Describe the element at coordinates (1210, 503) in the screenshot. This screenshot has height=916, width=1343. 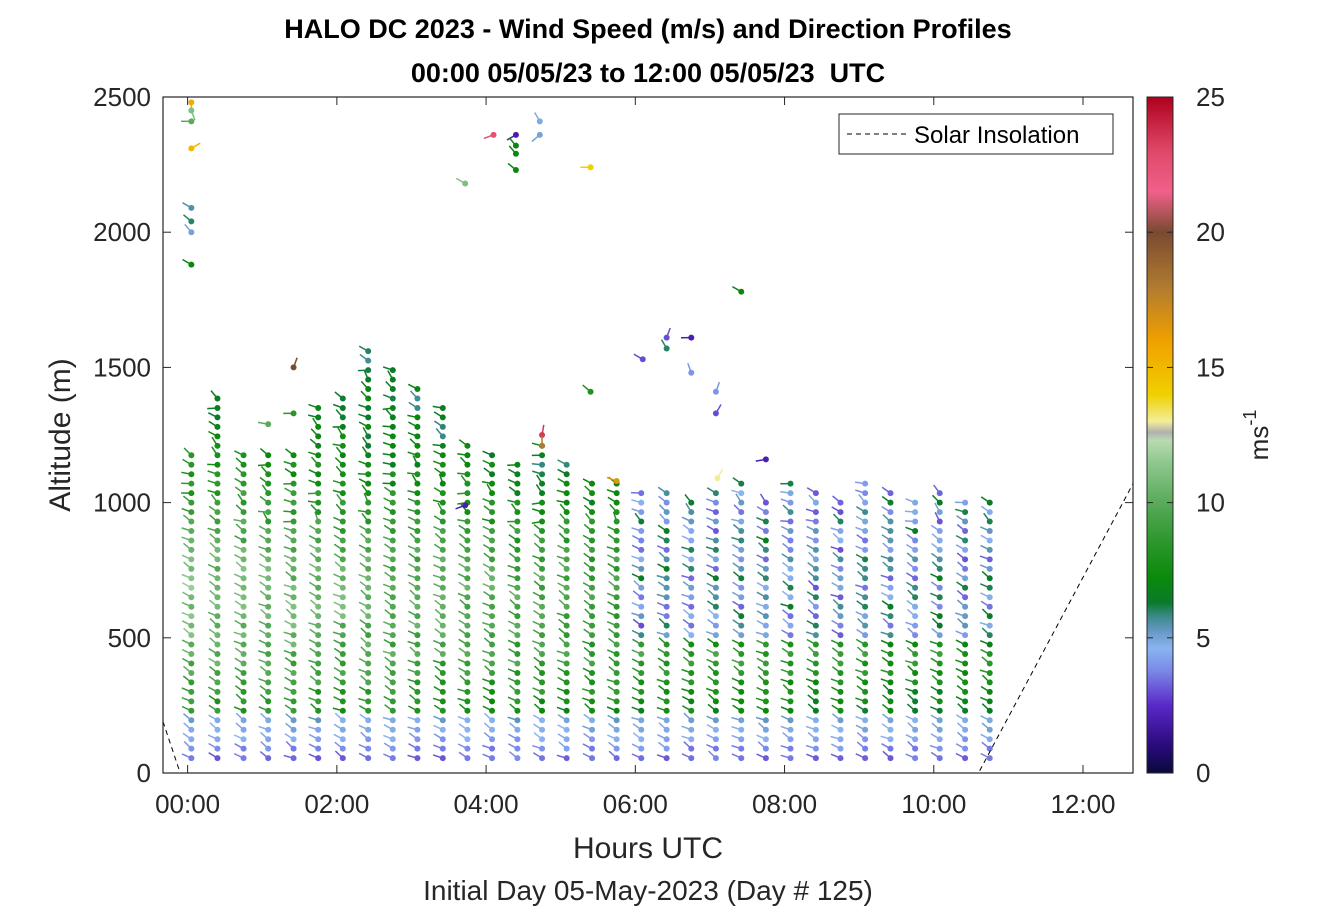
I see `colorbar-tick-label: 10` at that location.